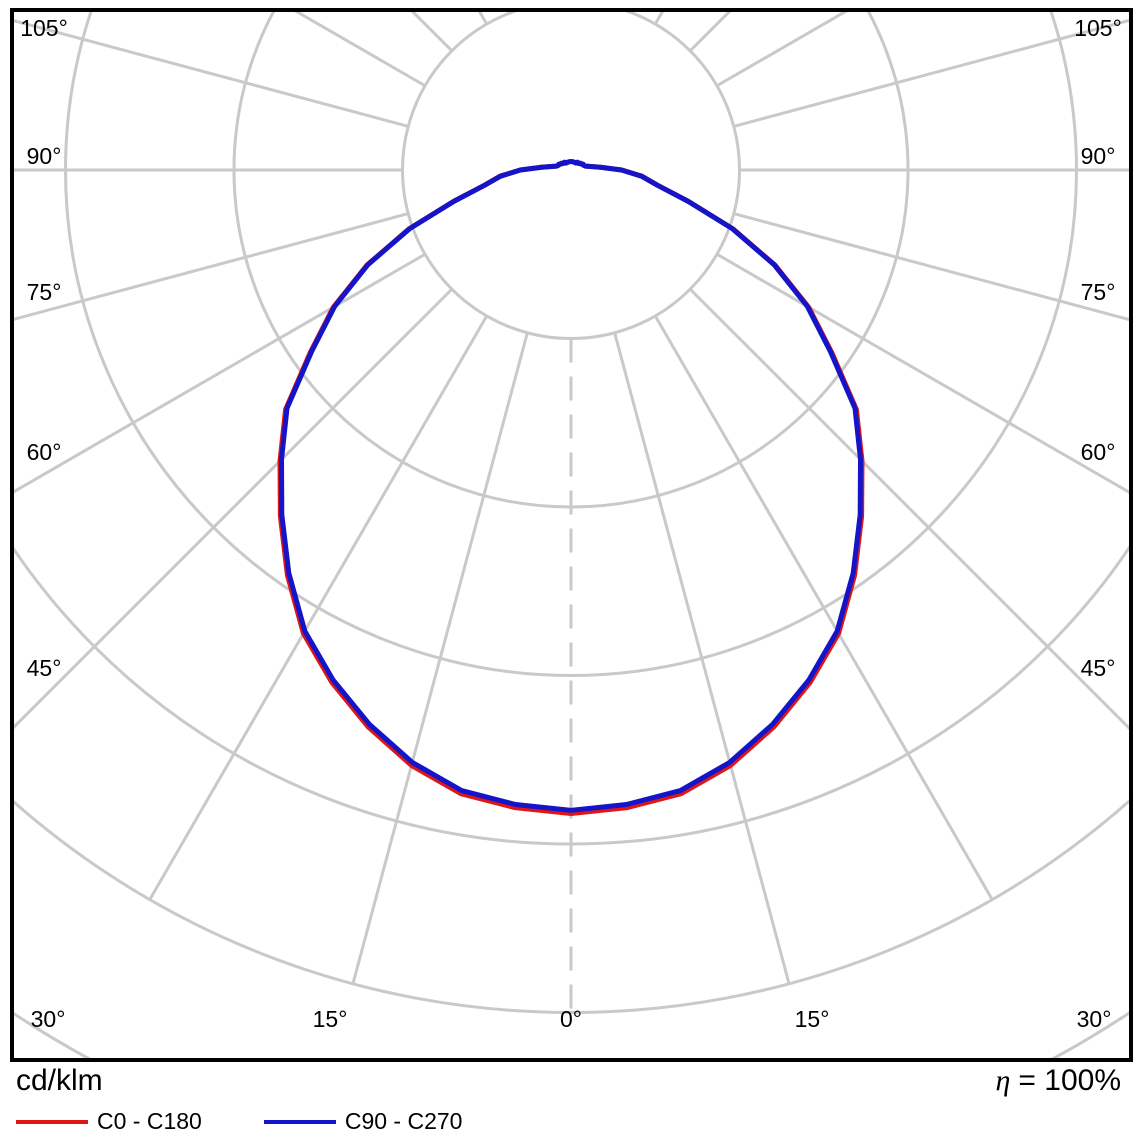 The height and width of the screenshot is (1143, 1143). I want to click on eta-symbol: η, so click(1003, 1080).